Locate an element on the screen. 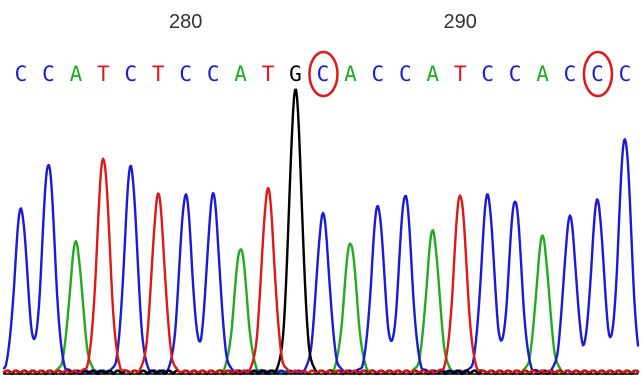 This screenshot has height=381, width=642. position-label: 280 is located at coordinates (185, 22).